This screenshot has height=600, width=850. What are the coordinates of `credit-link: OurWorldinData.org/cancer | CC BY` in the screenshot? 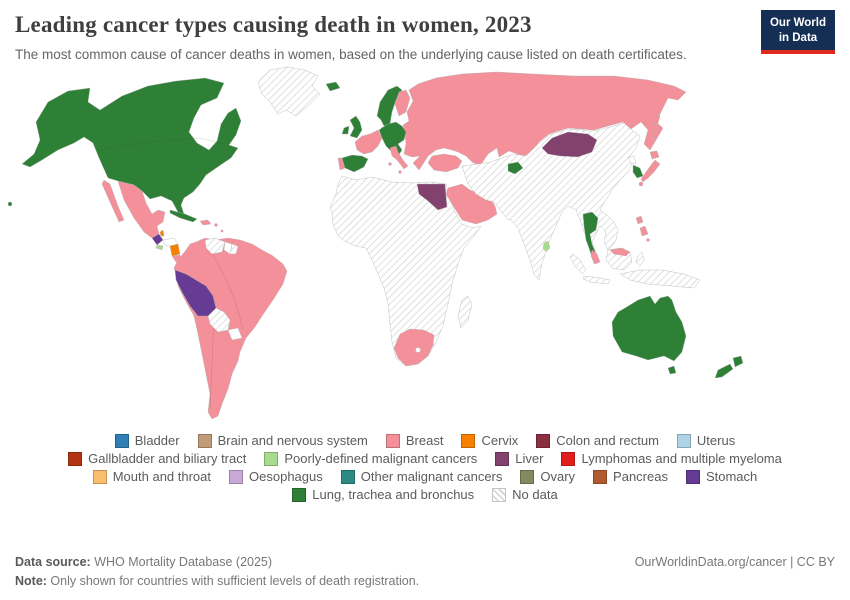 It's located at (734, 562).